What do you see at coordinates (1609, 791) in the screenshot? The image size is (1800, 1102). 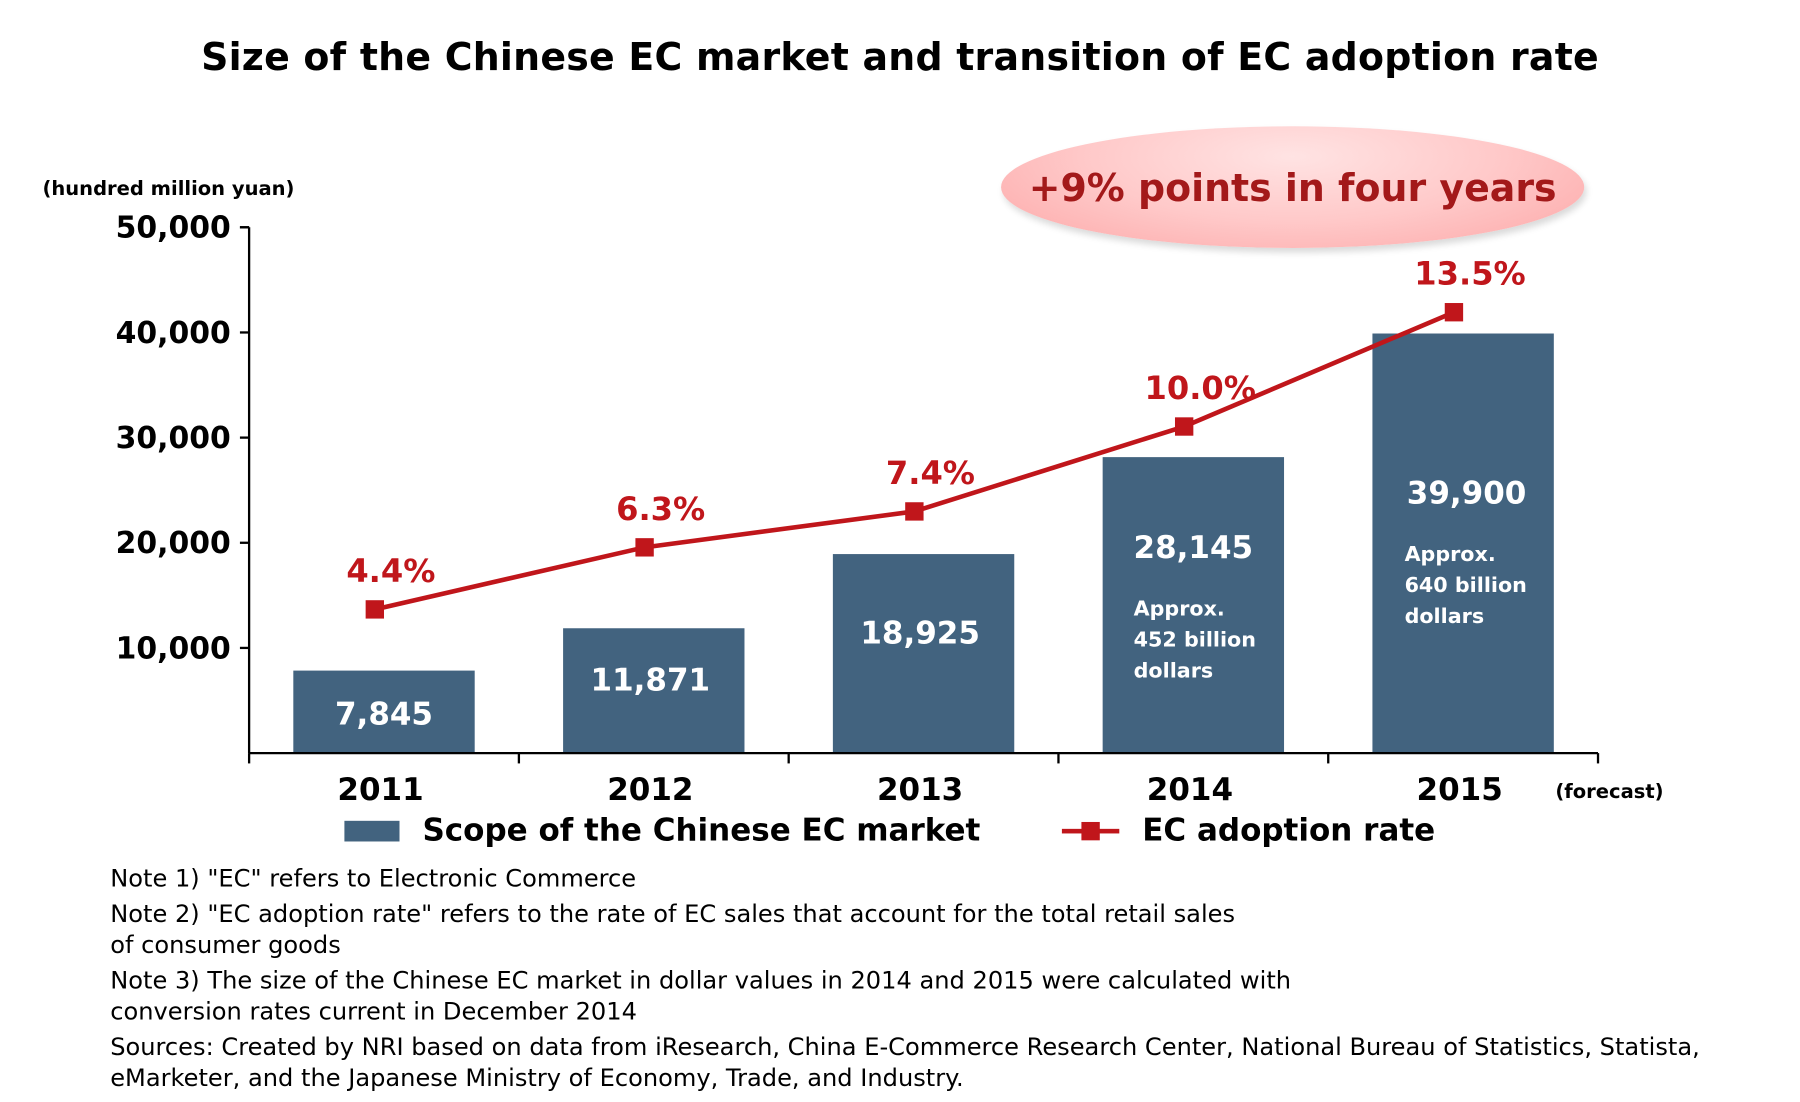 I see `x-forecast-label: (forecast)` at bounding box center [1609, 791].